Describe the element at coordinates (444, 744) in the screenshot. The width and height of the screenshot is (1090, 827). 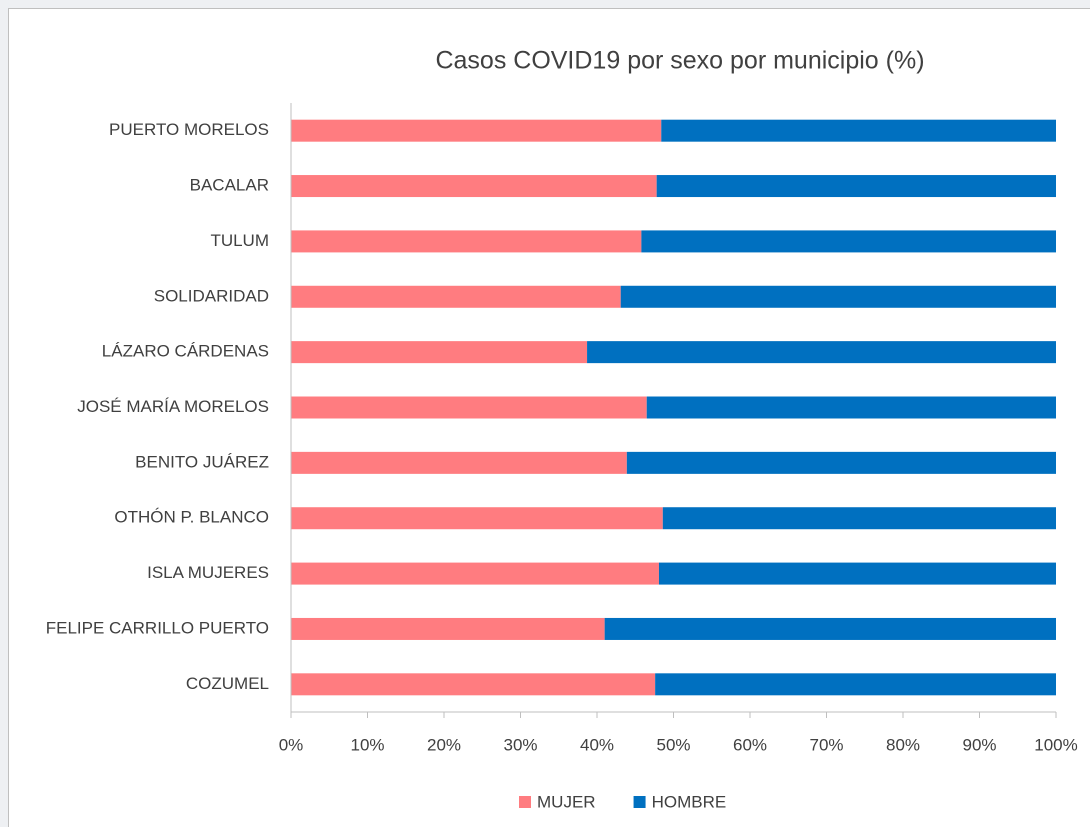
I see `x-tick-label: 20%` at that location.